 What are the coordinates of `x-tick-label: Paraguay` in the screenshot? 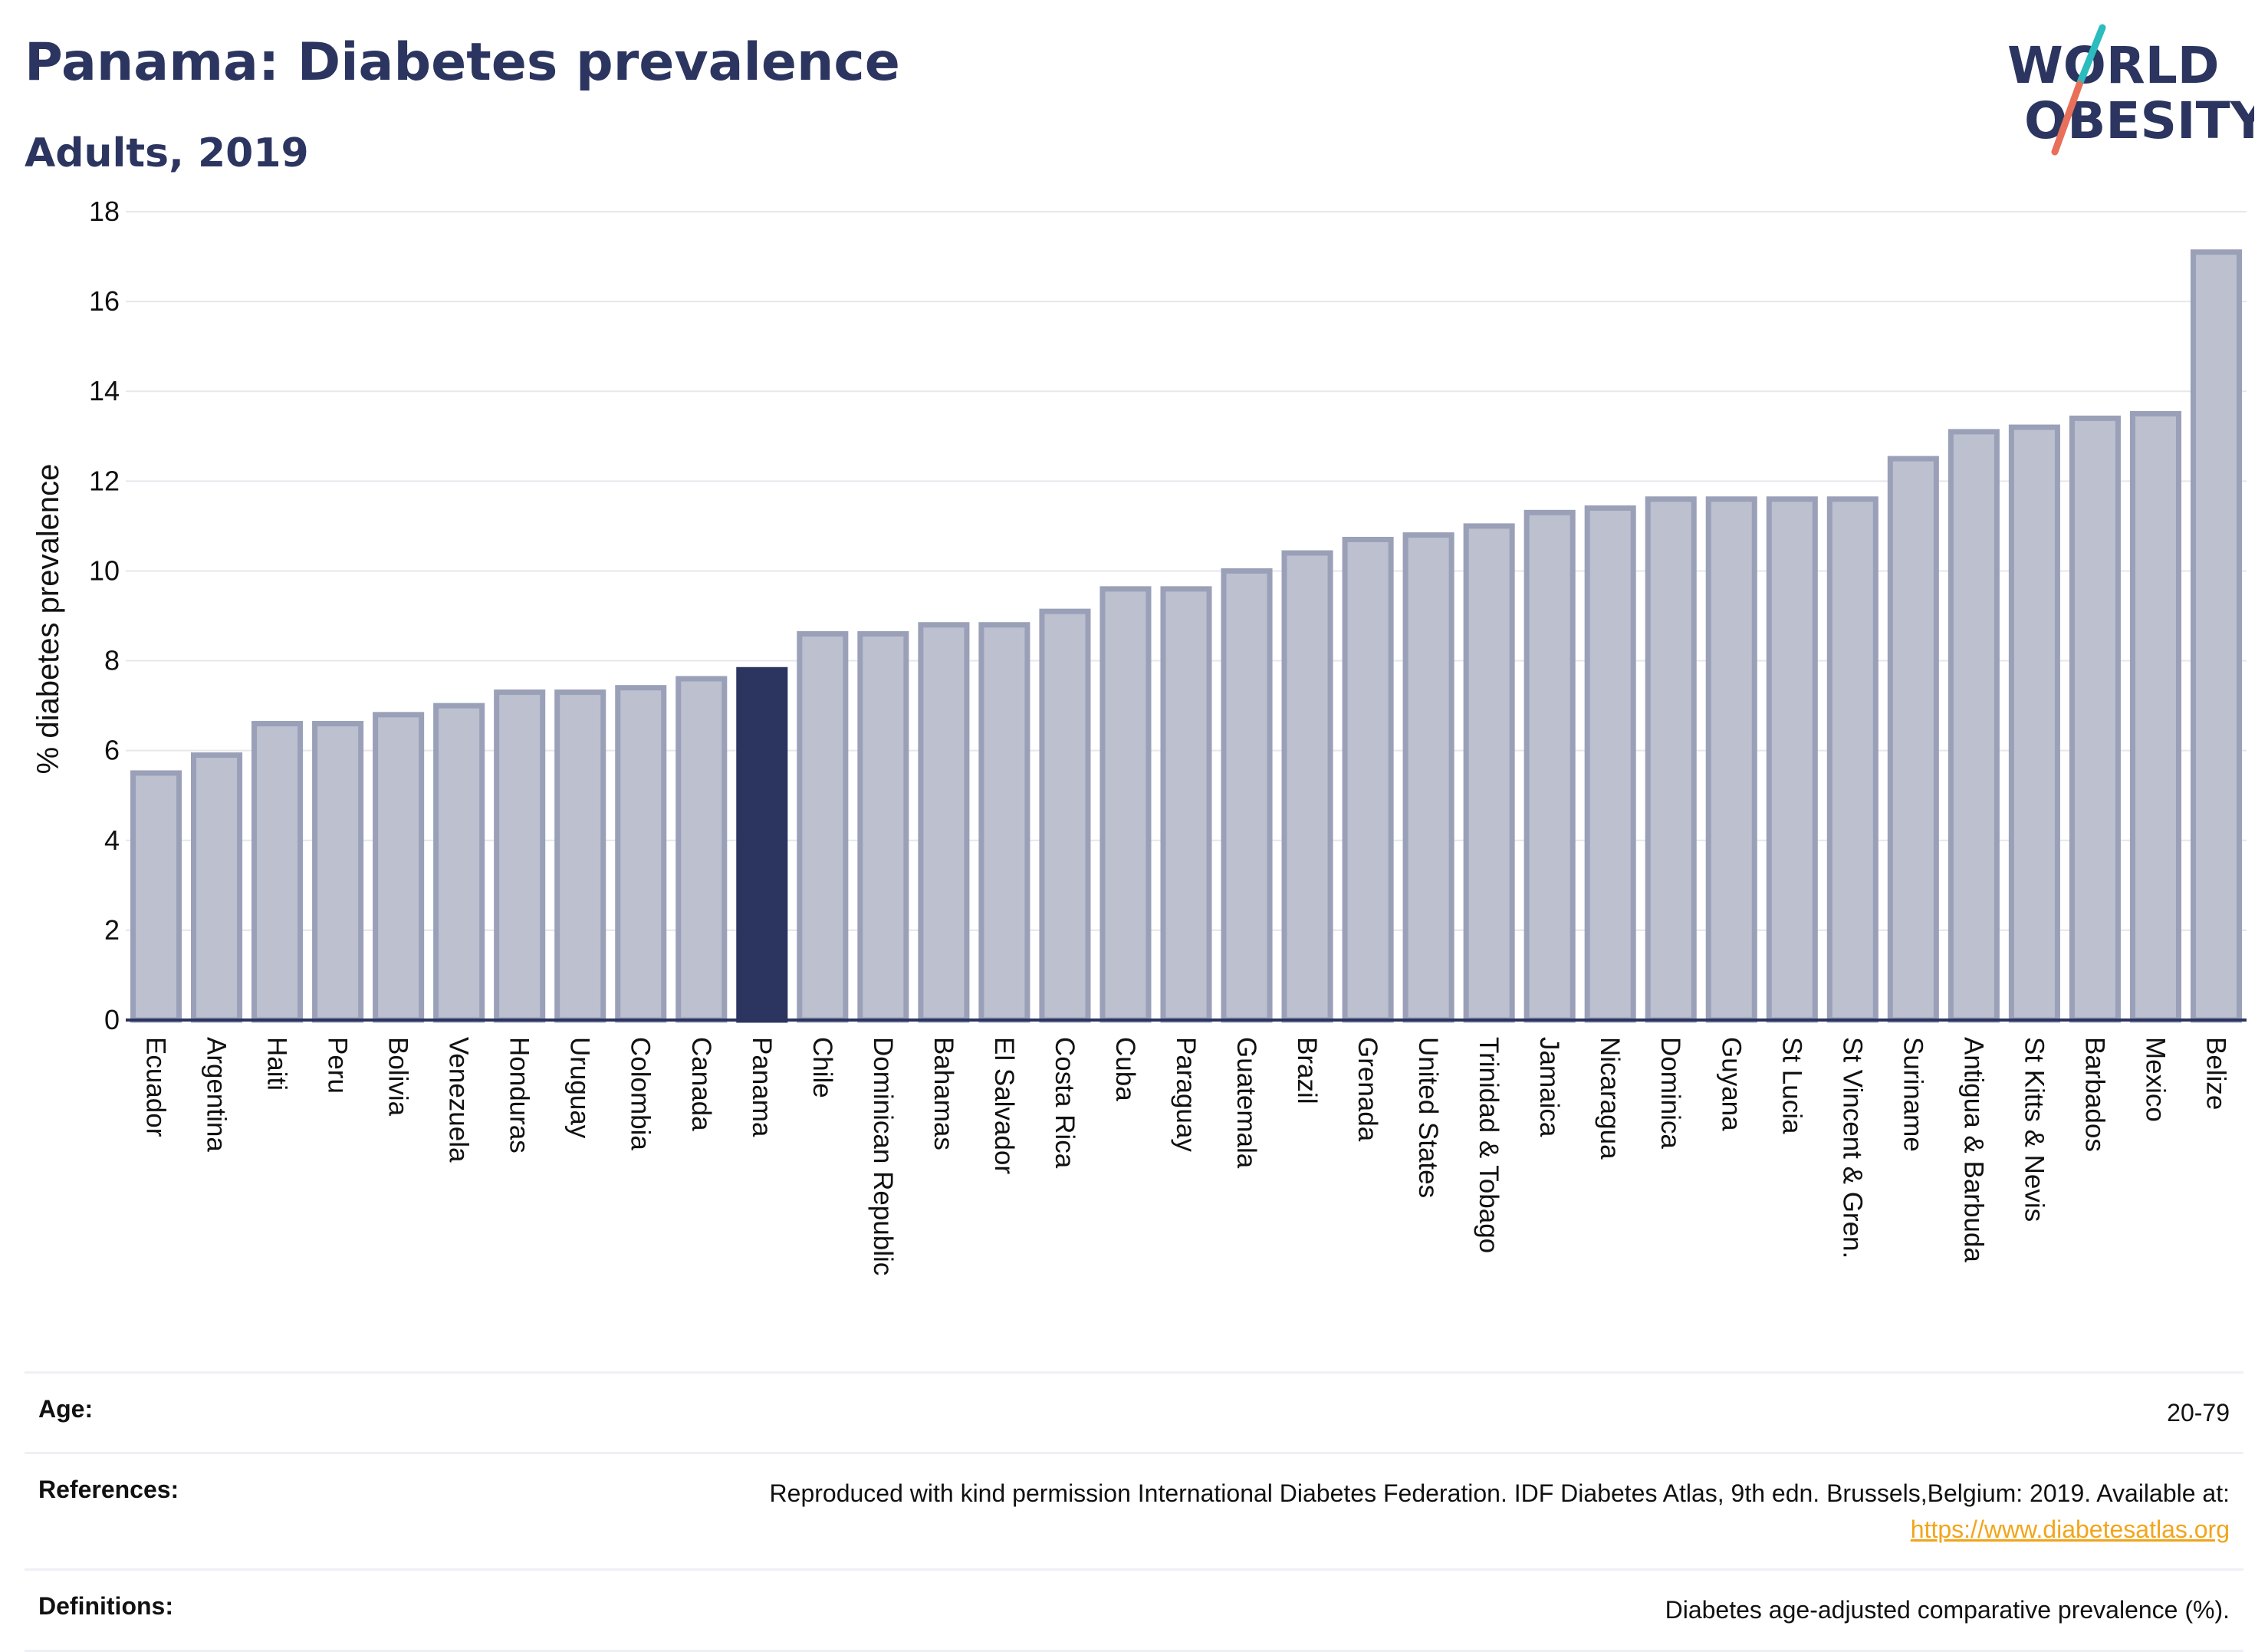 It's located at (1186, 1094).